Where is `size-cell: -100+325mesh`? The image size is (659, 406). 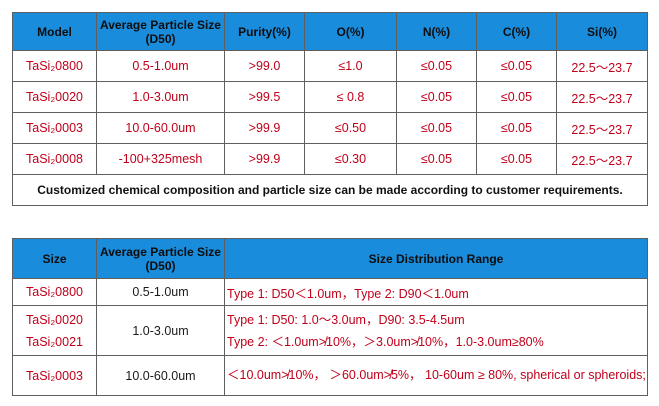
size-cell: -100+325mesh is located at coordinates (160, 159).